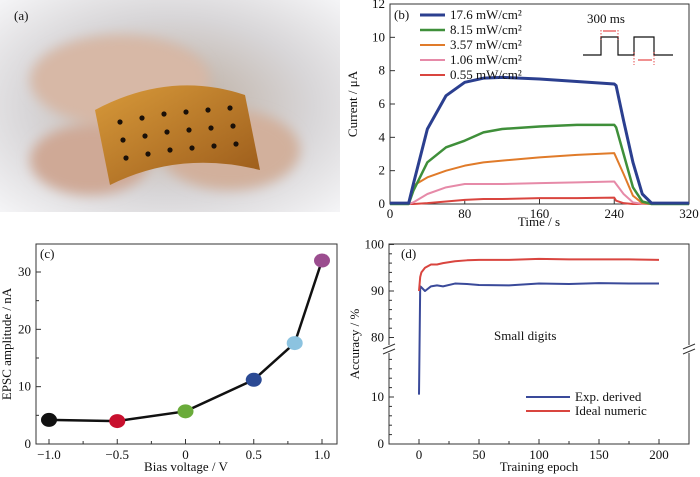  What do you see at coordinates (377, 337) in the screenshot?
I see `y-tick-label: 80` at bounding box center [377, 337].